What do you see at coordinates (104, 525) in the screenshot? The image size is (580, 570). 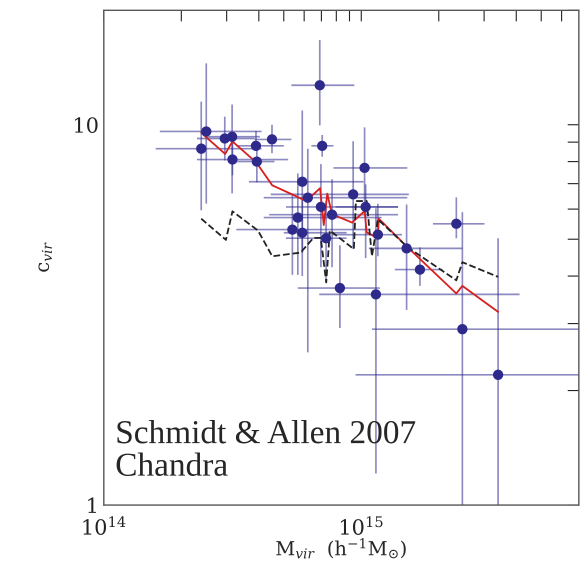 I see `x-tick-label: 10$^{14}$` at bounding box center [104, 525].